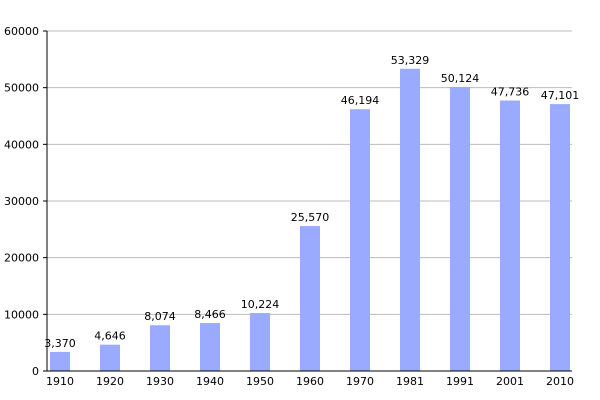 The image size is (600, 400). I want to click on y-tick-label: 10000, so click(21, 314).